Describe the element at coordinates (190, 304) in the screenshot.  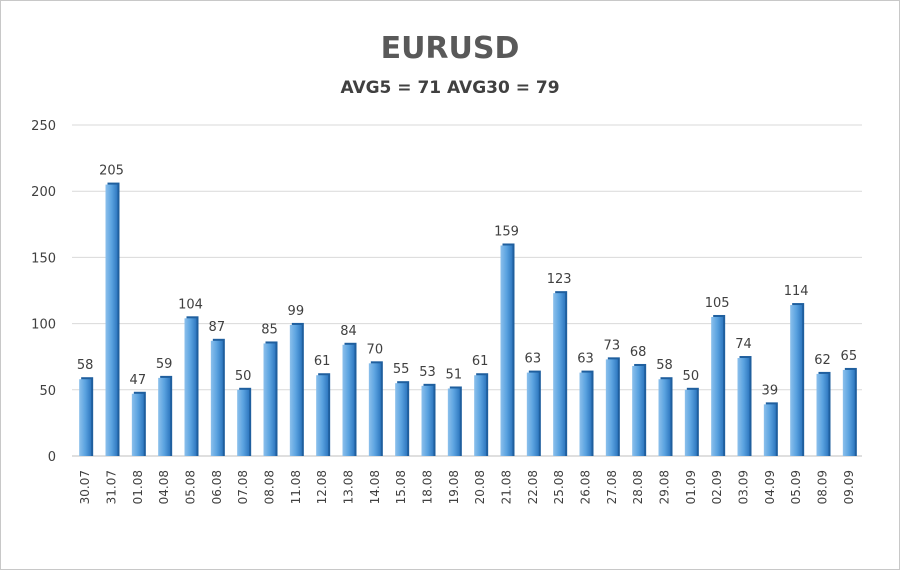
I see `data-label: 104` at that location.